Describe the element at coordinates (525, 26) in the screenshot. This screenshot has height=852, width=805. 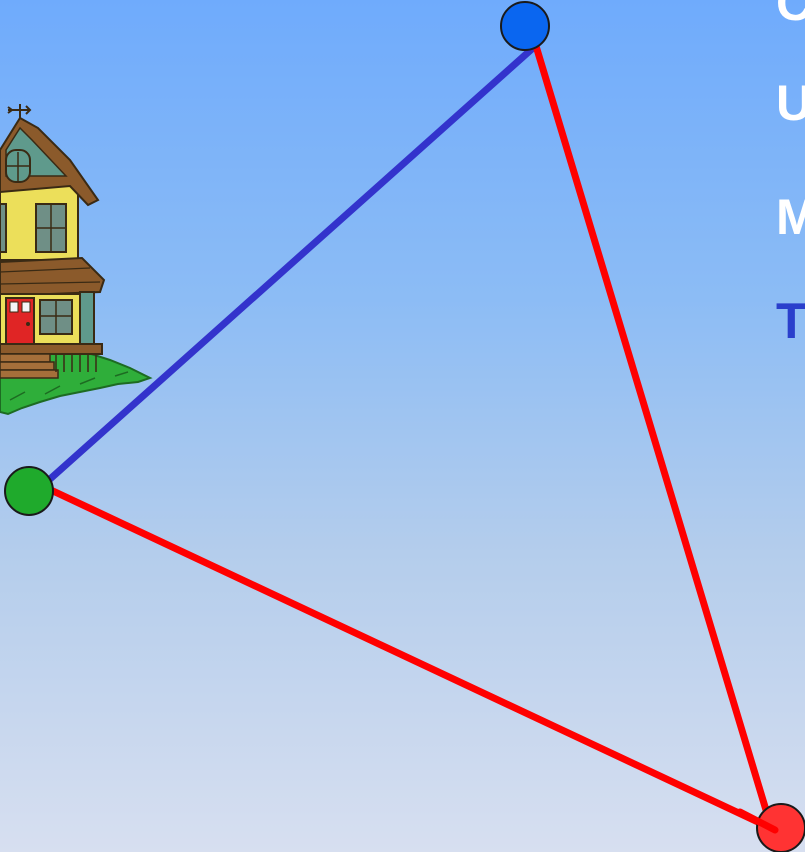
I see `blue-point` at that location.